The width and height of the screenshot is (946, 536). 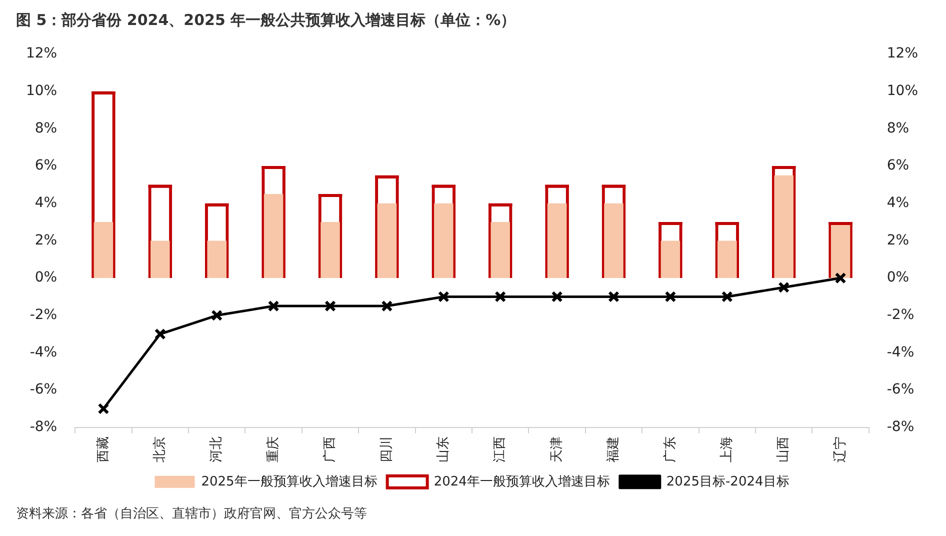 What do you see at coordinates (266, 19) in the screenshot?
I see `chart-title: 图 5：部分省份 2024、2025 年一般公共预算收入增速目标（单位：%）` at bounding box center [266, 19].